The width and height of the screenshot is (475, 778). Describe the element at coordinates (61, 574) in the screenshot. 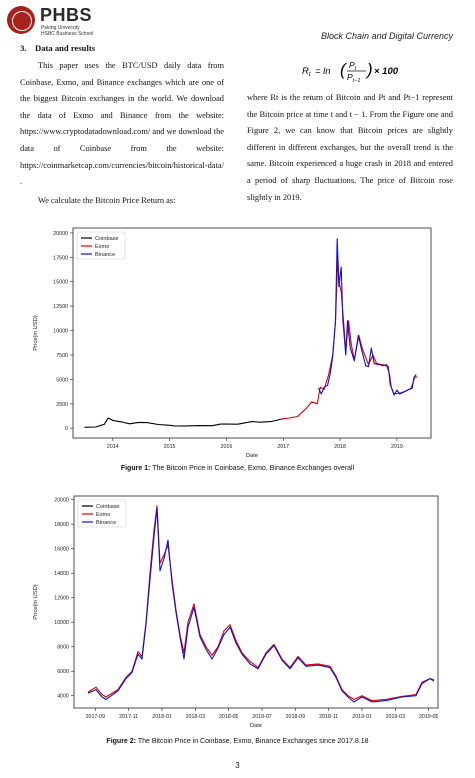

I see `y-tick-label: 14000` at that location.